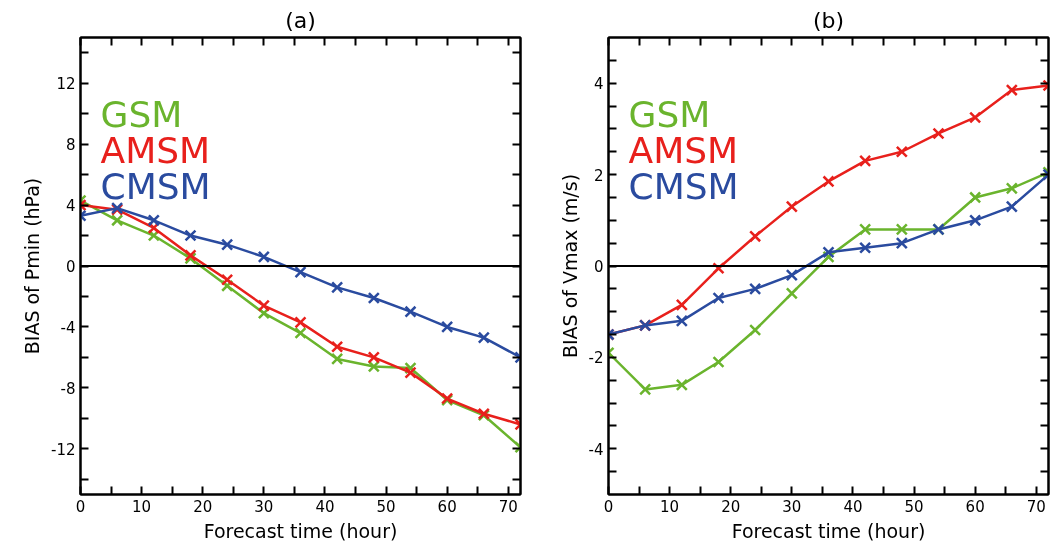 The height and width of the screenshot is (544, 1057). What do you see at coordinates (300, 20) in the screenshot?
I see `chart-title: (a)` at bounding box center [300, 20].